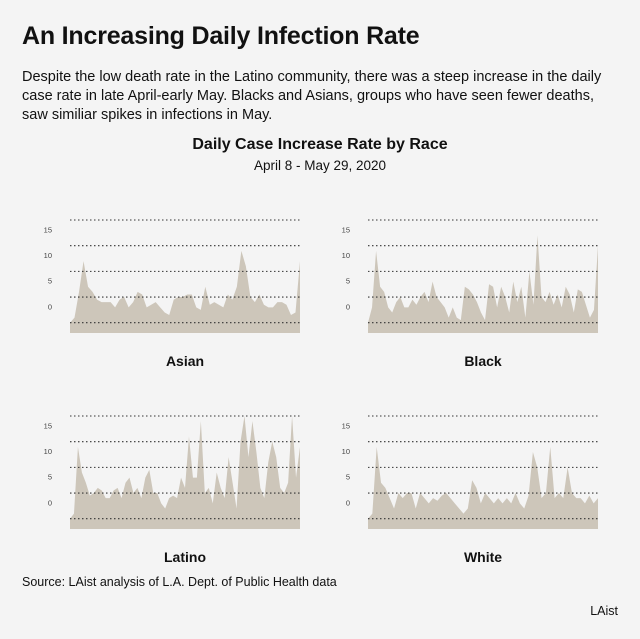 The image size is (640, 639). Describe the element at coordinates (483, 361) in the screenshot. I see `panel-label-black: Black` at that location.